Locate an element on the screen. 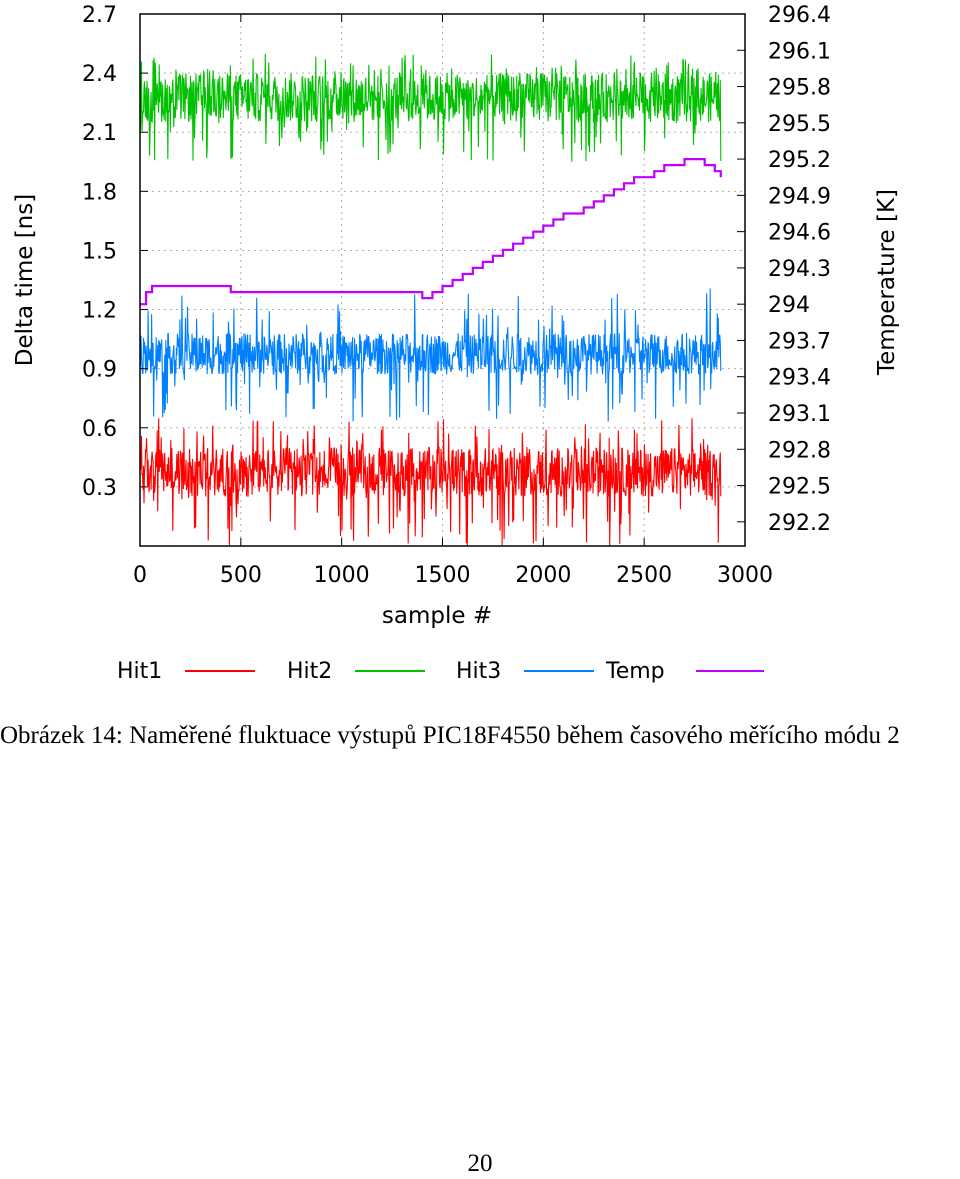  y-tick-label: 1.5 is located at coordinates (99, 251).